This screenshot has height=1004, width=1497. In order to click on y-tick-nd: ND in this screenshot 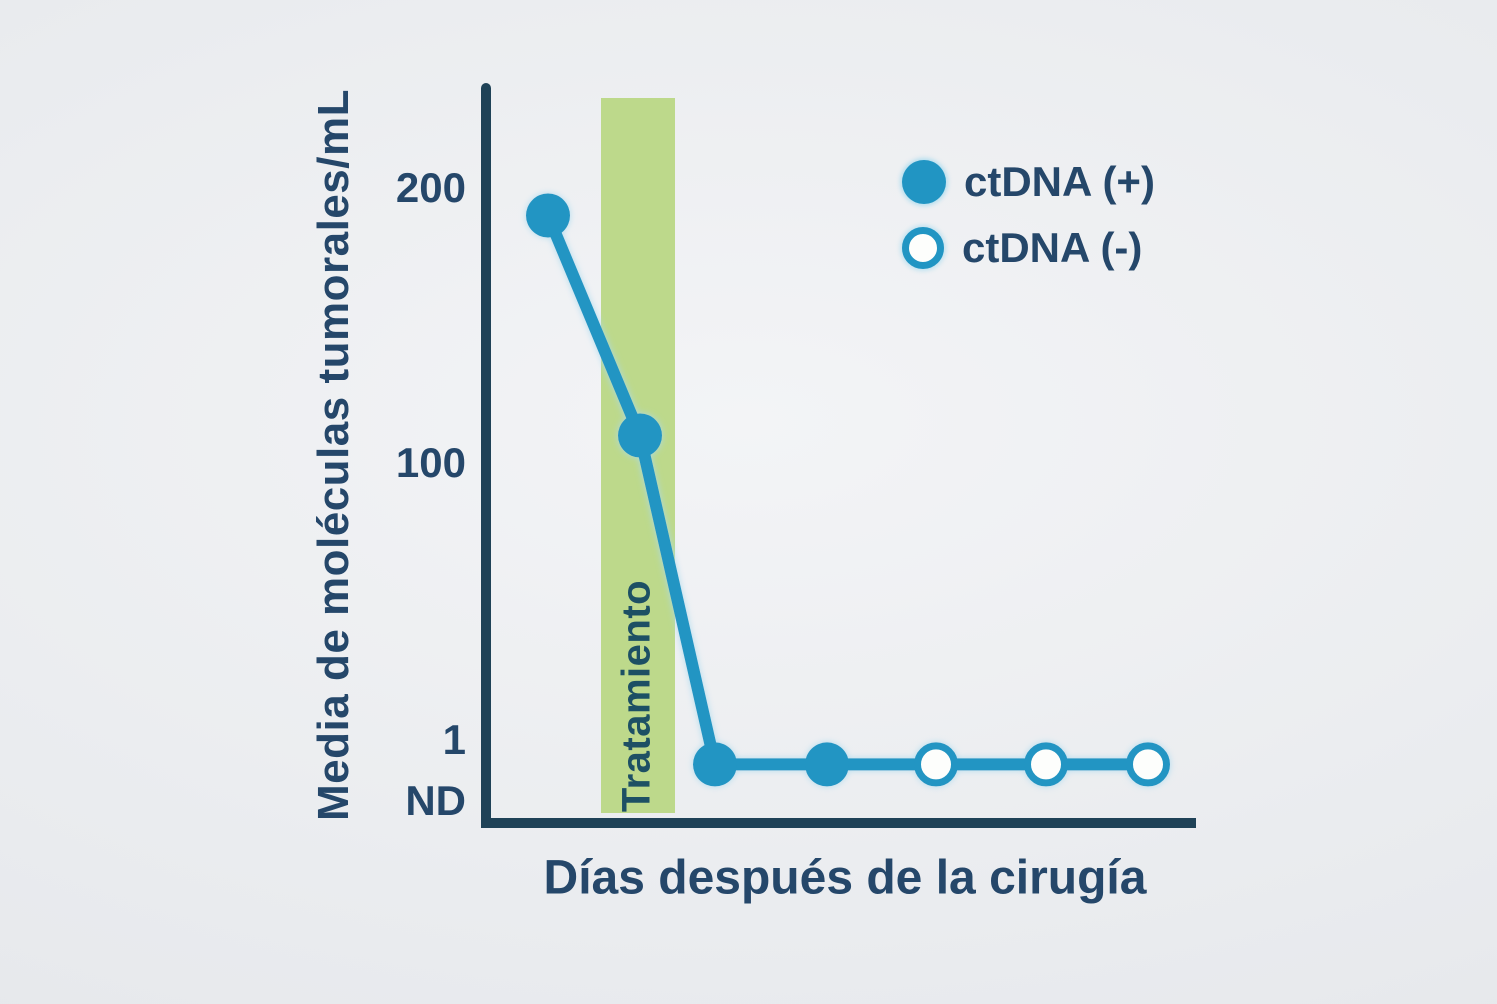, I will do `click(435, 800)`.